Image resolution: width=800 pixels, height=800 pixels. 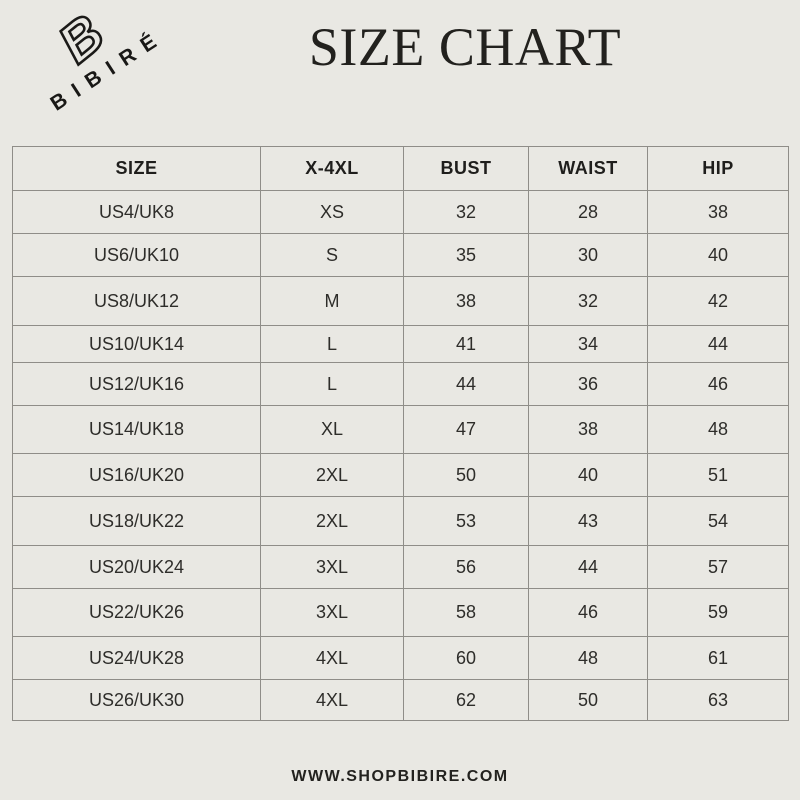 I want to click on table-row: US26/UK30 4XL 62 50 63, so click(x=400, y=700).